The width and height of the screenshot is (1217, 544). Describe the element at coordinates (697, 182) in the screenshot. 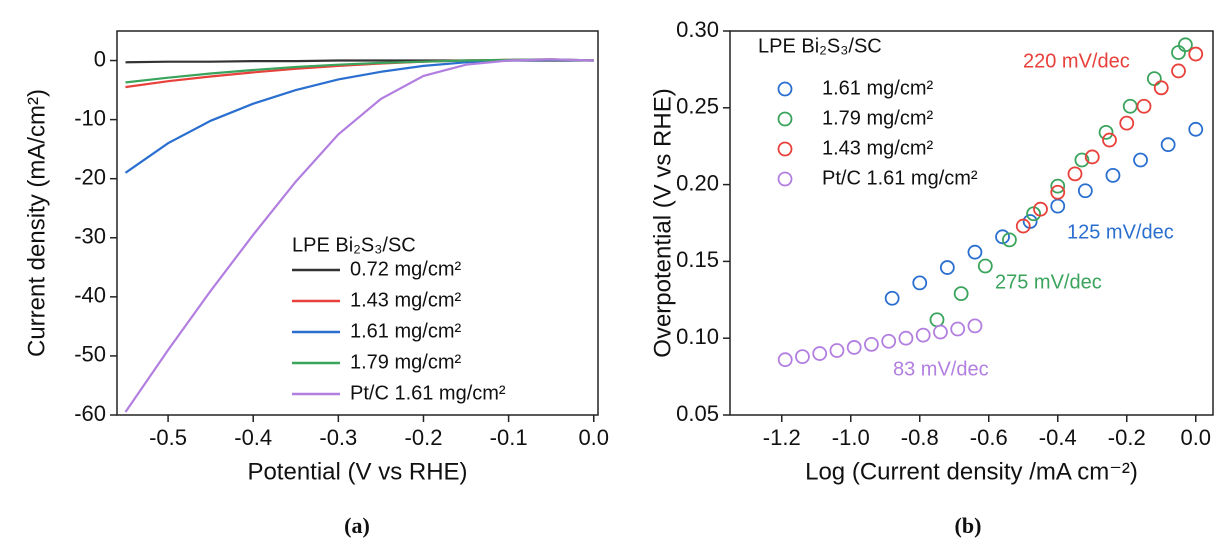

I see `y-tick-label: 0.20` at that location.